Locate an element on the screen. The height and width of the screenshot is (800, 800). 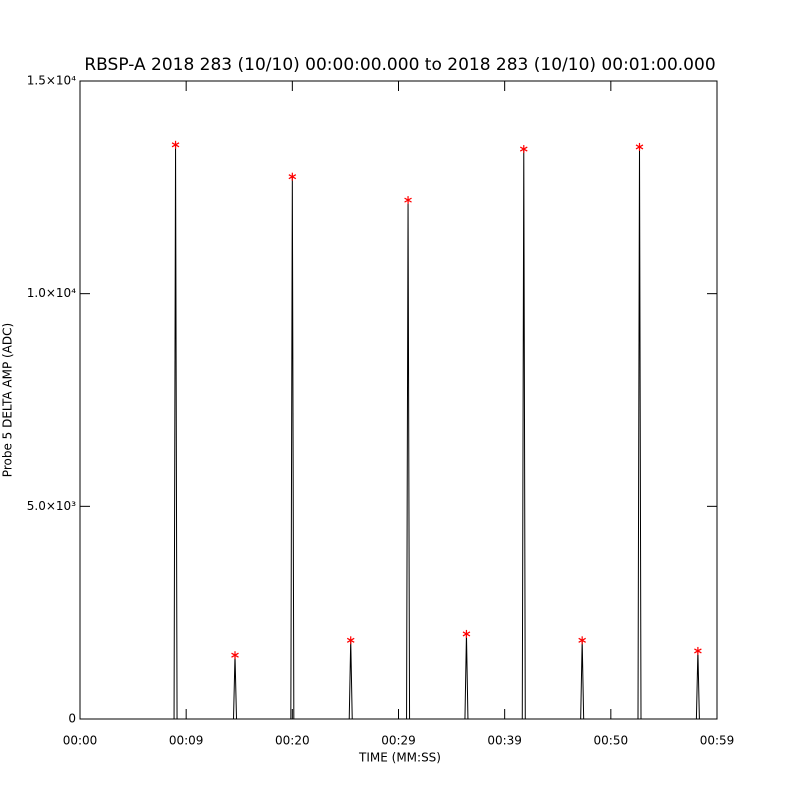
y-tick-label: 5.0×10³ is located at coordinates (51, 506).